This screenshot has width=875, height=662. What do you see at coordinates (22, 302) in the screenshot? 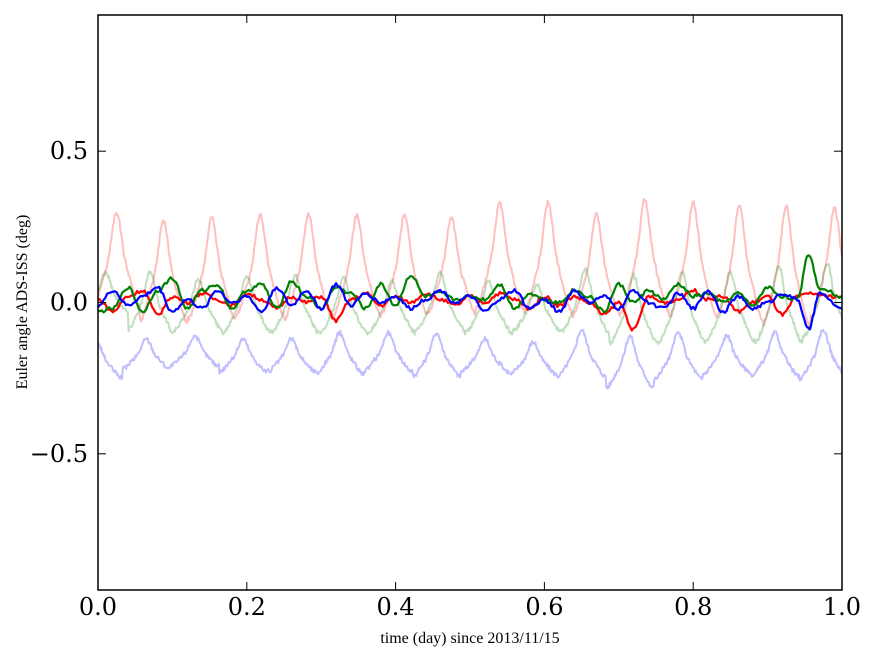
I see `y-axis-label: Euler angle ADS-ISS (deg)` at bounding box center [22, 302].